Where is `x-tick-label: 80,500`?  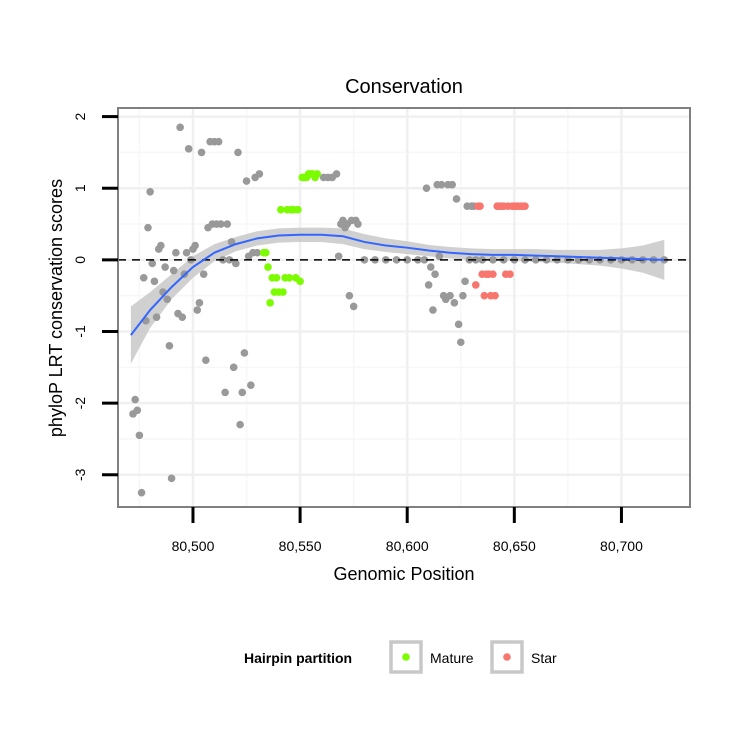 x-tick-label: 80,500 is located at coordinates (193, 546).